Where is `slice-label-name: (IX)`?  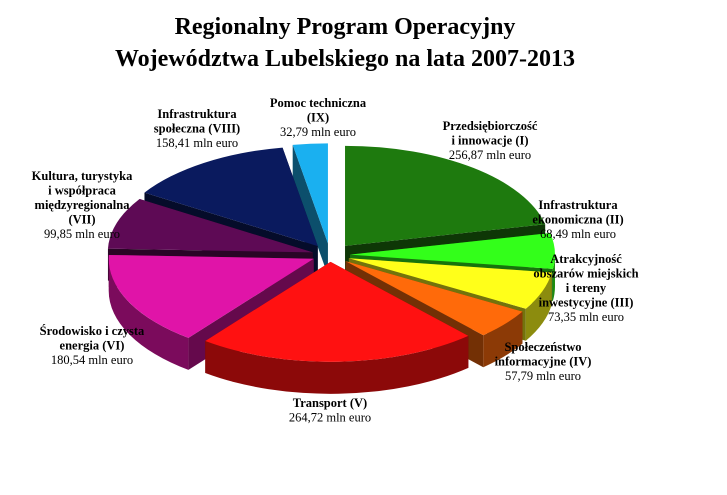
slice-label-name: (IX) is located at coordinates (318, 118).